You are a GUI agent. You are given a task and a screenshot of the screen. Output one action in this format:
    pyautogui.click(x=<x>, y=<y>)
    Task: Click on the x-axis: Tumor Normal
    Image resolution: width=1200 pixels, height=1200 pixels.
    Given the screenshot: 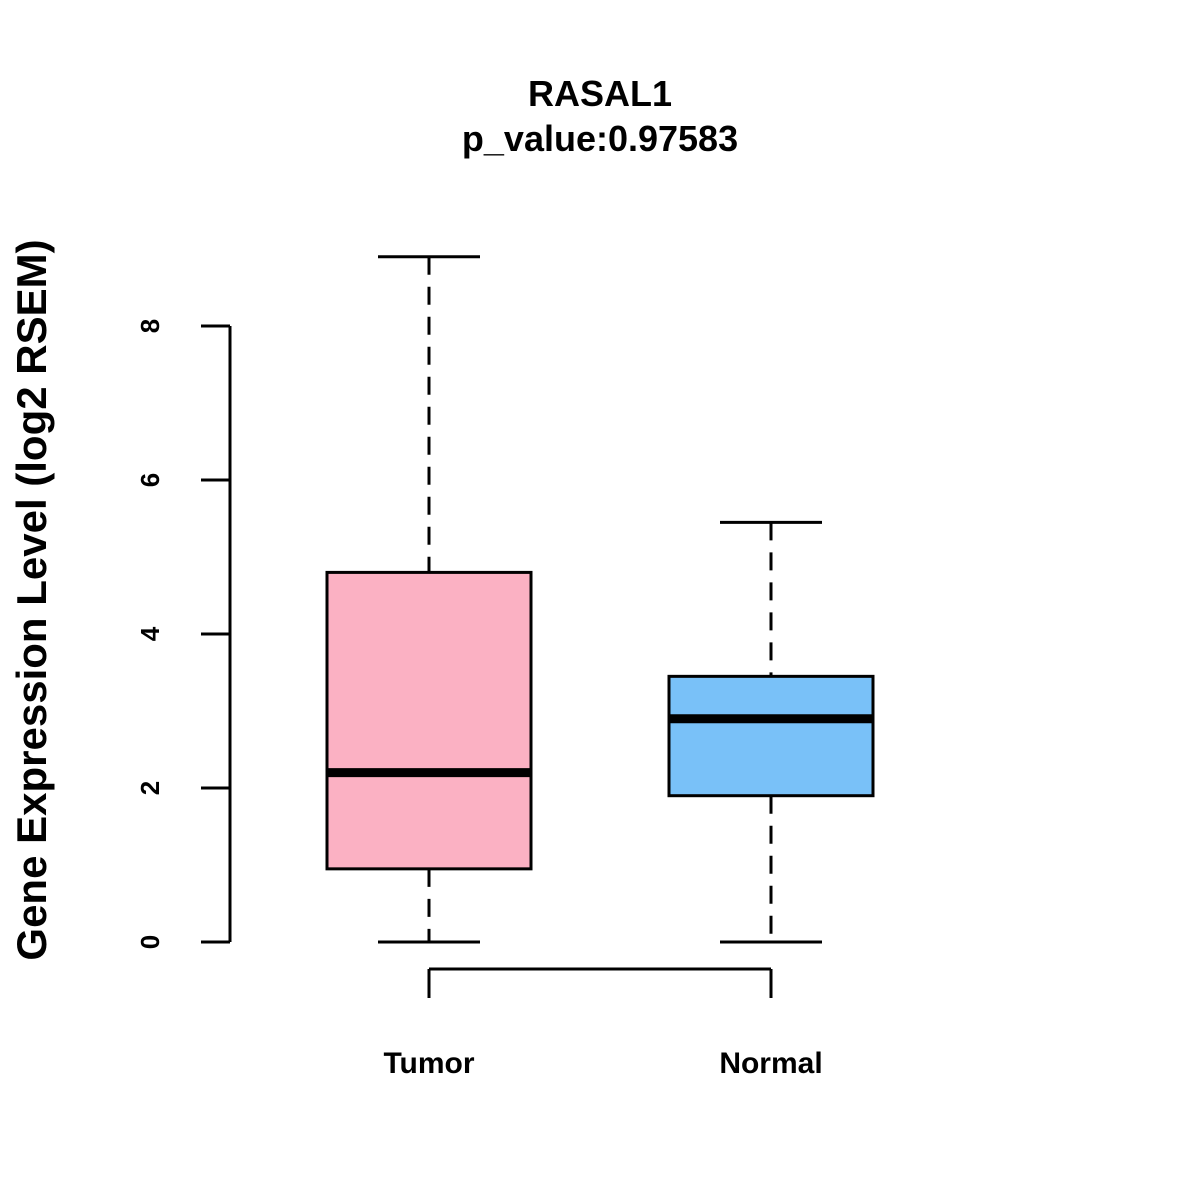 What is the action you would take?
    pyautogui.click(x=603, y=1023)
    